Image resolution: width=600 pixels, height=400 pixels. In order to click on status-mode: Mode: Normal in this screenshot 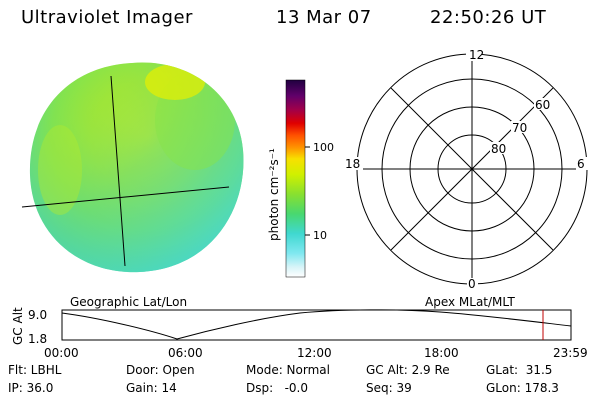, I will do `click(288, 370)`.